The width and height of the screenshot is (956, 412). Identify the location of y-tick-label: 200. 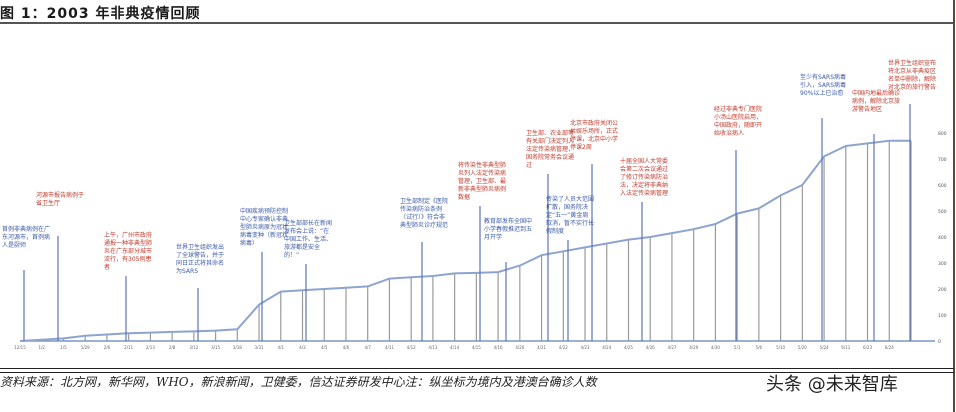
(942, 290).